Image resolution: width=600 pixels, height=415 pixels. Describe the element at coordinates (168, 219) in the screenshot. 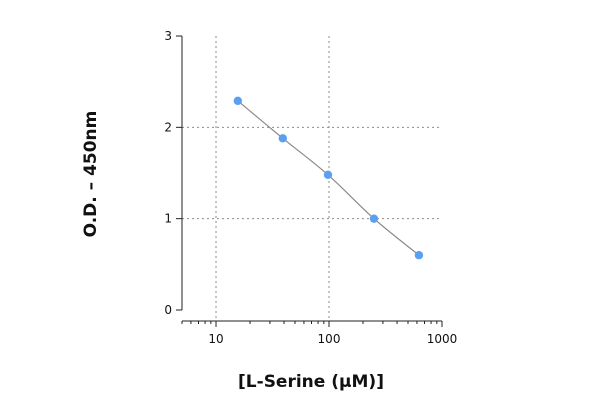

I see `y-tick-label-1: 1` at that location.